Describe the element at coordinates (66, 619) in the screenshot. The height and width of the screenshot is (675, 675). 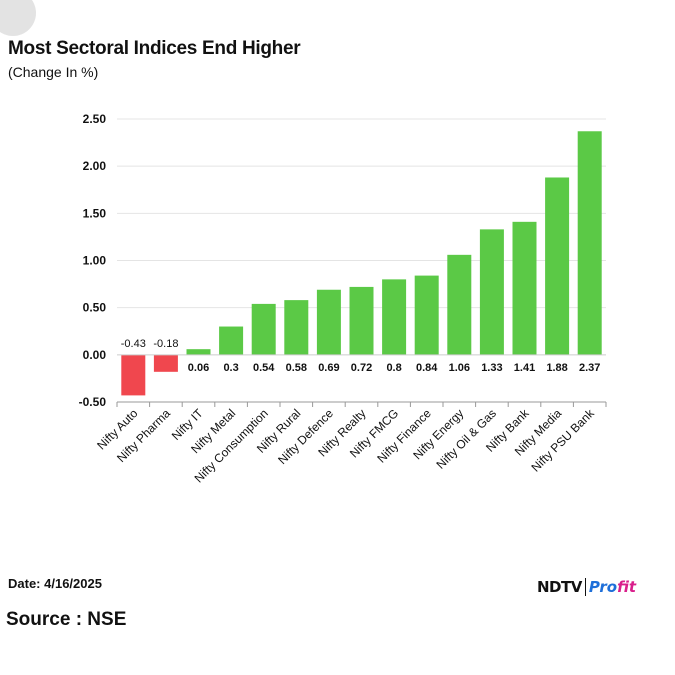
I see `source-label: Source : NSE` at that location.